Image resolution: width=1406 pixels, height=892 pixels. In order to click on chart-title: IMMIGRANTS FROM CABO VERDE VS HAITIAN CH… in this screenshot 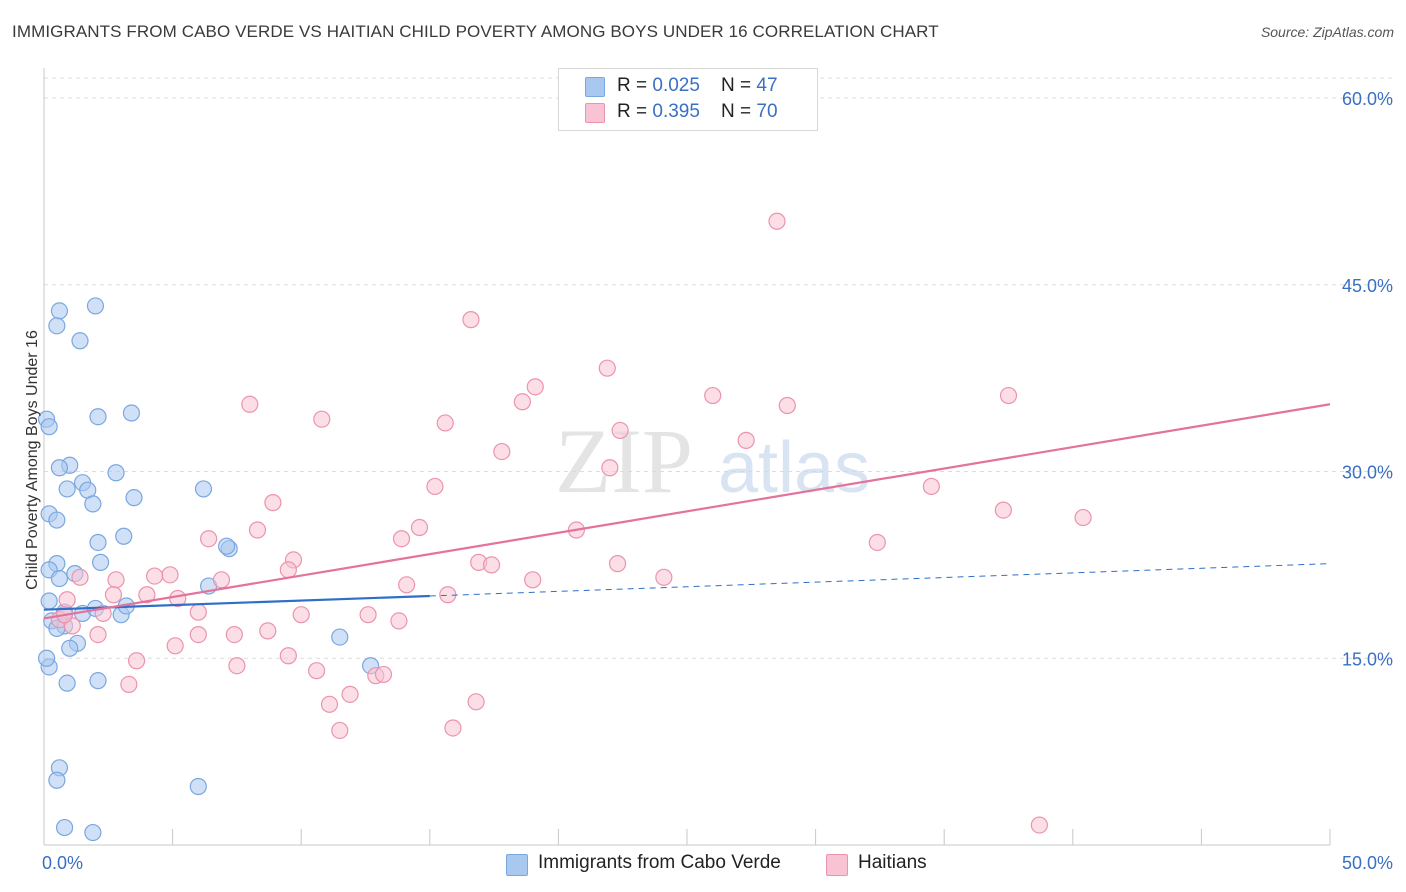, I will do `click(475, 31)`.